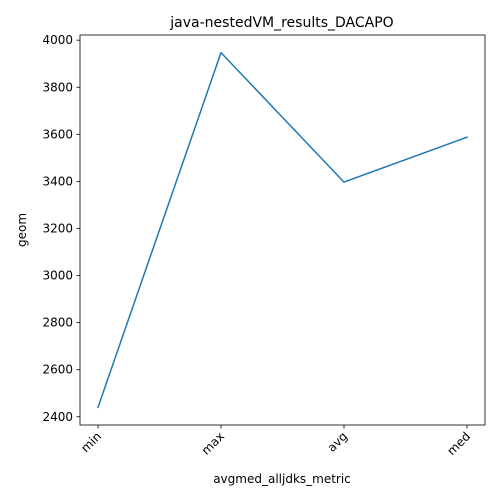  What do you see at coordinates (57, 40) in the screenshot?
I see `y-tick-label: 4000` at bounding box center [57, 40].